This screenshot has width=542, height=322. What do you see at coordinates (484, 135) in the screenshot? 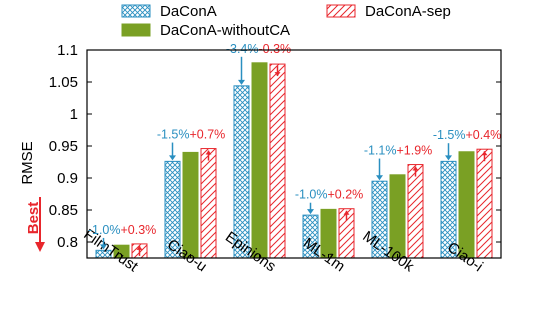
I see `annotation-vs-sep: +0.4%` at bounding box center [484, 135].